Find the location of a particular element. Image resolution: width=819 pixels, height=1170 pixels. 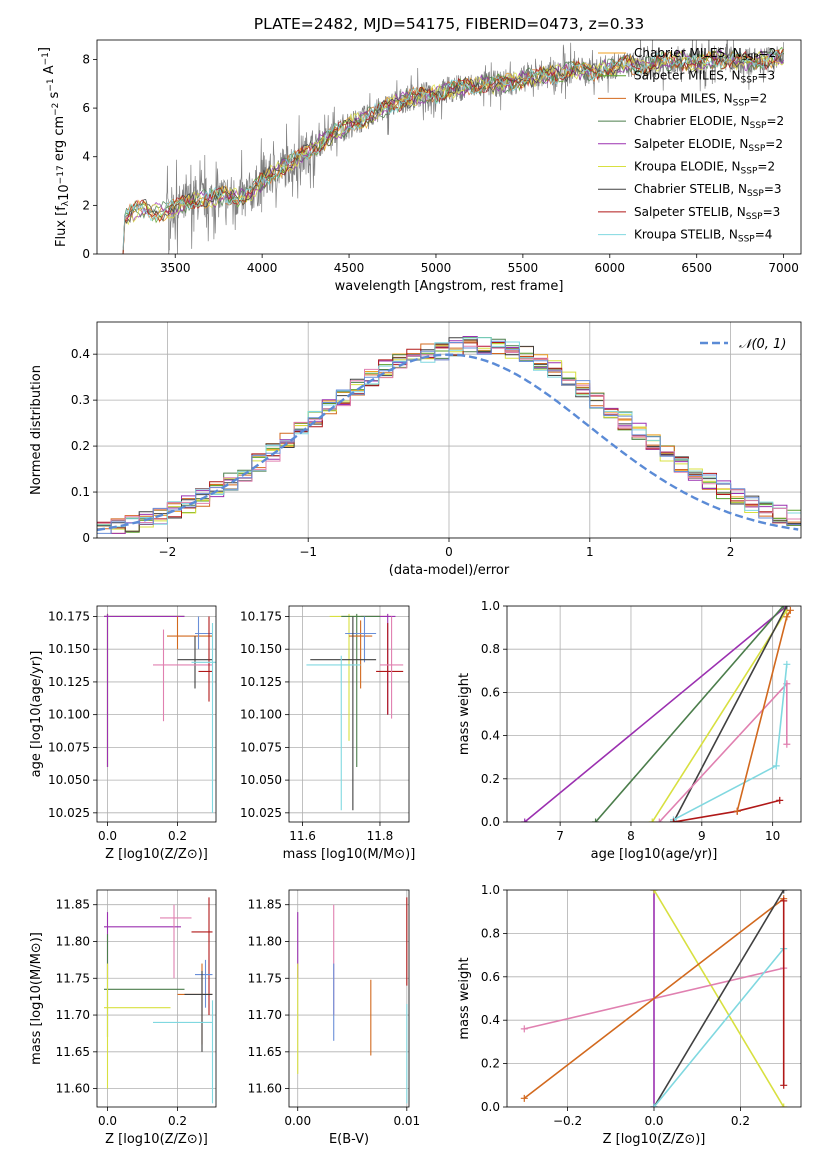

x-axis-label: age [log10(age/yr)] is located at coordinates (654, 854).